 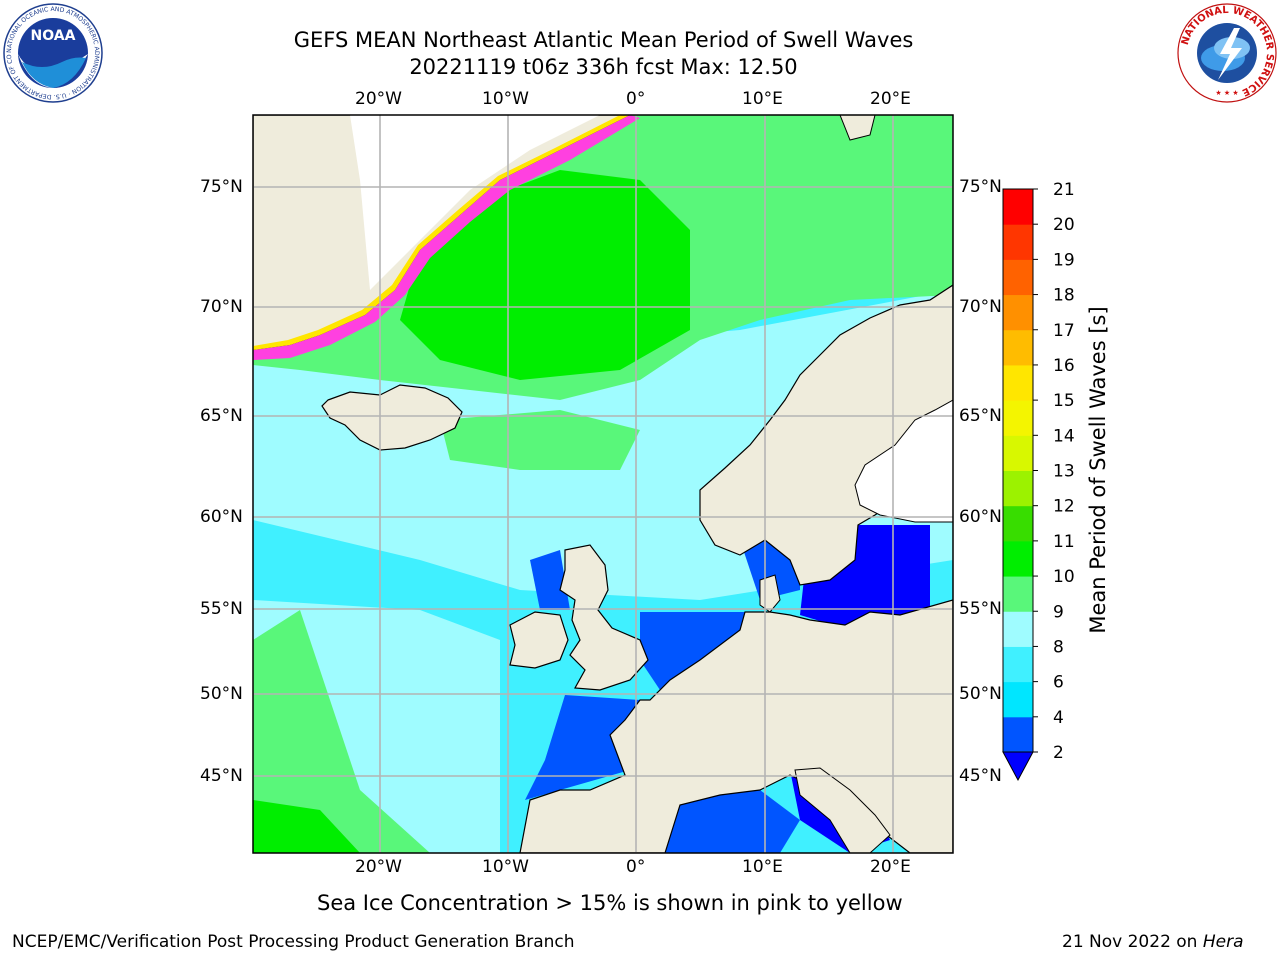 I want to click on lat-label-right: 60°N, so click(x=980, y=517).